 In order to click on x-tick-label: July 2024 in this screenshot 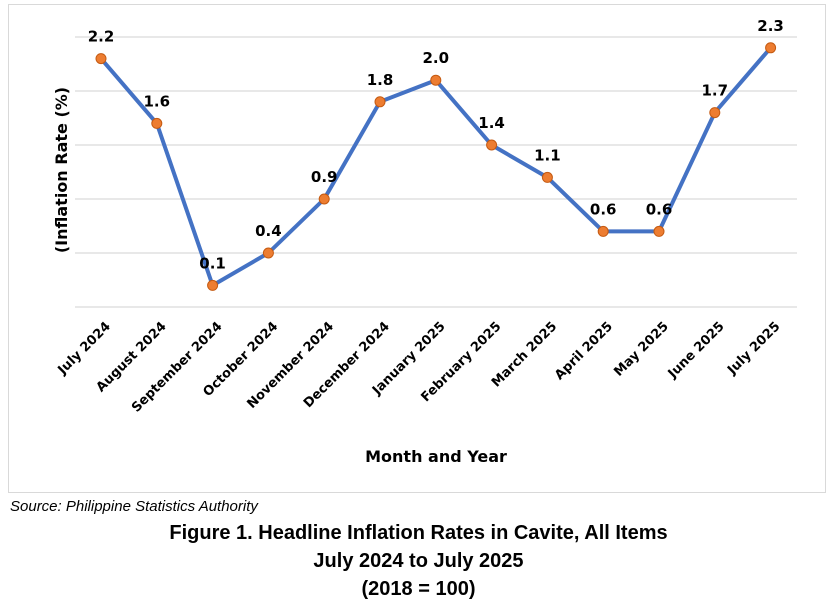, I will do `click(84, 348)`.